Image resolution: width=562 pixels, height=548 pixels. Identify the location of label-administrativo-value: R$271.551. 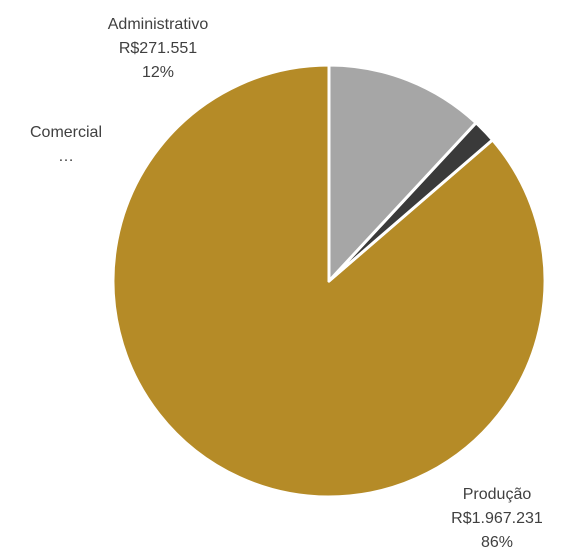
(158, 48).